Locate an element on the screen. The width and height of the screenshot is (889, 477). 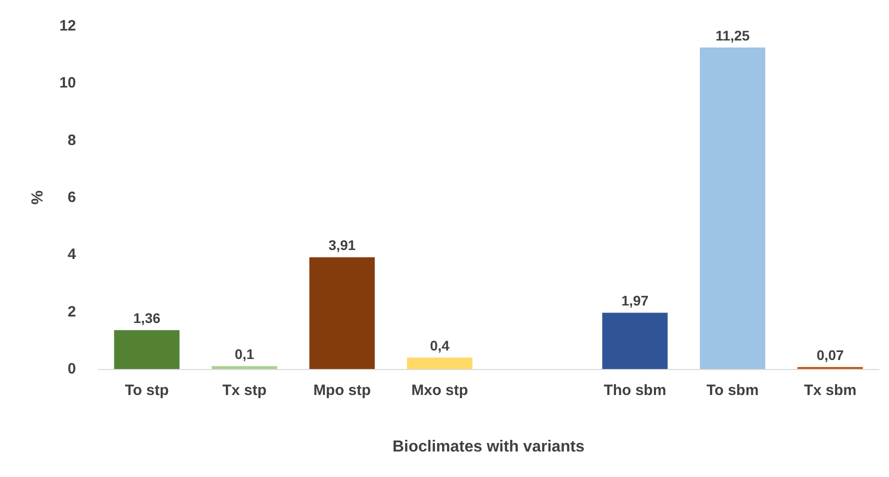
data-label: 0,1 is located at coordinates (244, 354).